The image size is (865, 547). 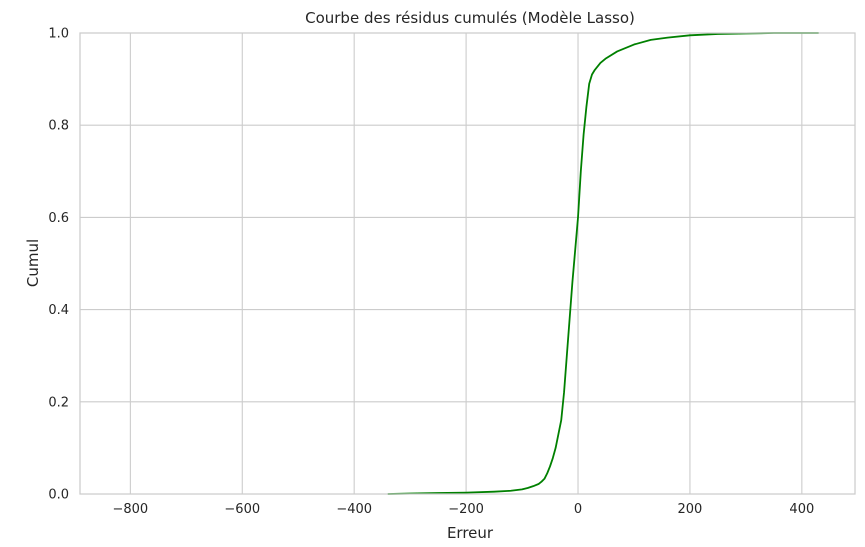 What do you see at coordinates (58, 218) in the screenshot?
I see `y-tick-label: 0.6` at bounding box center [58, 218].